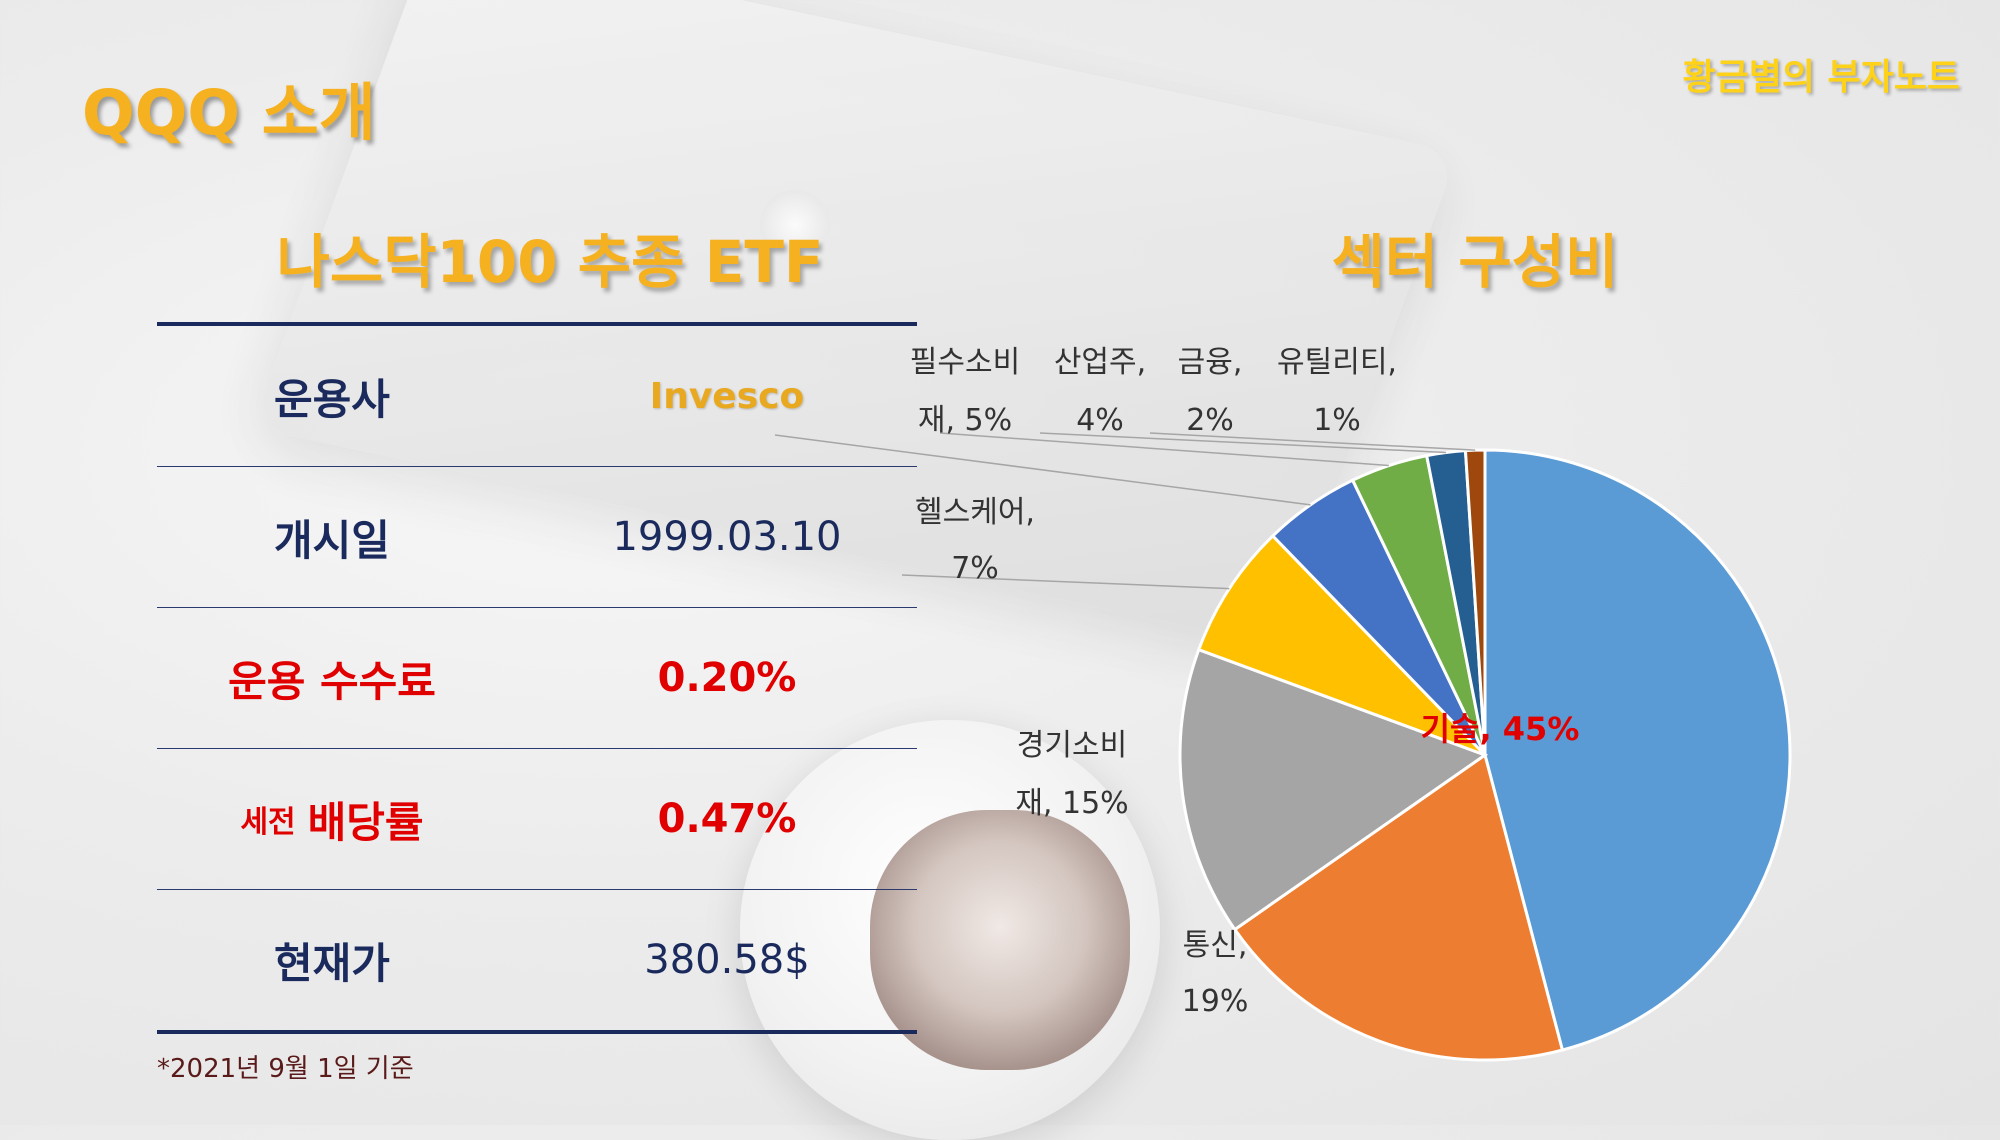 The width and height of the screenshot is (2000, 1140). I want to click on row-value: 380.58$, so click(727, 960).